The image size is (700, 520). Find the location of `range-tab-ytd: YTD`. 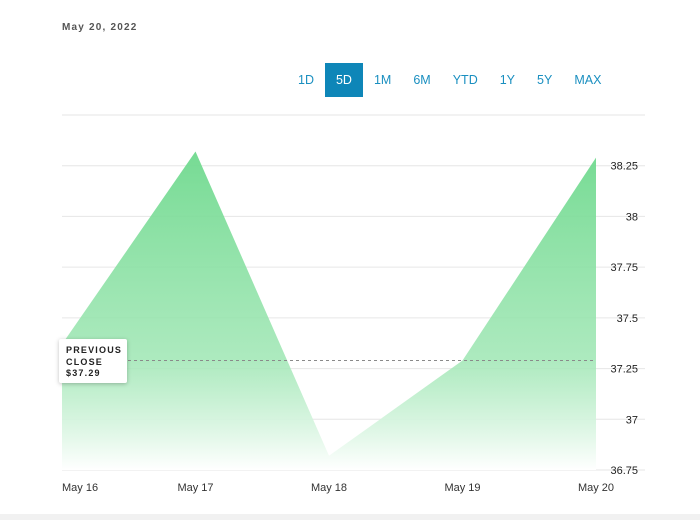

range-tab-ytd: YTD is located at coordinates (465, 80).